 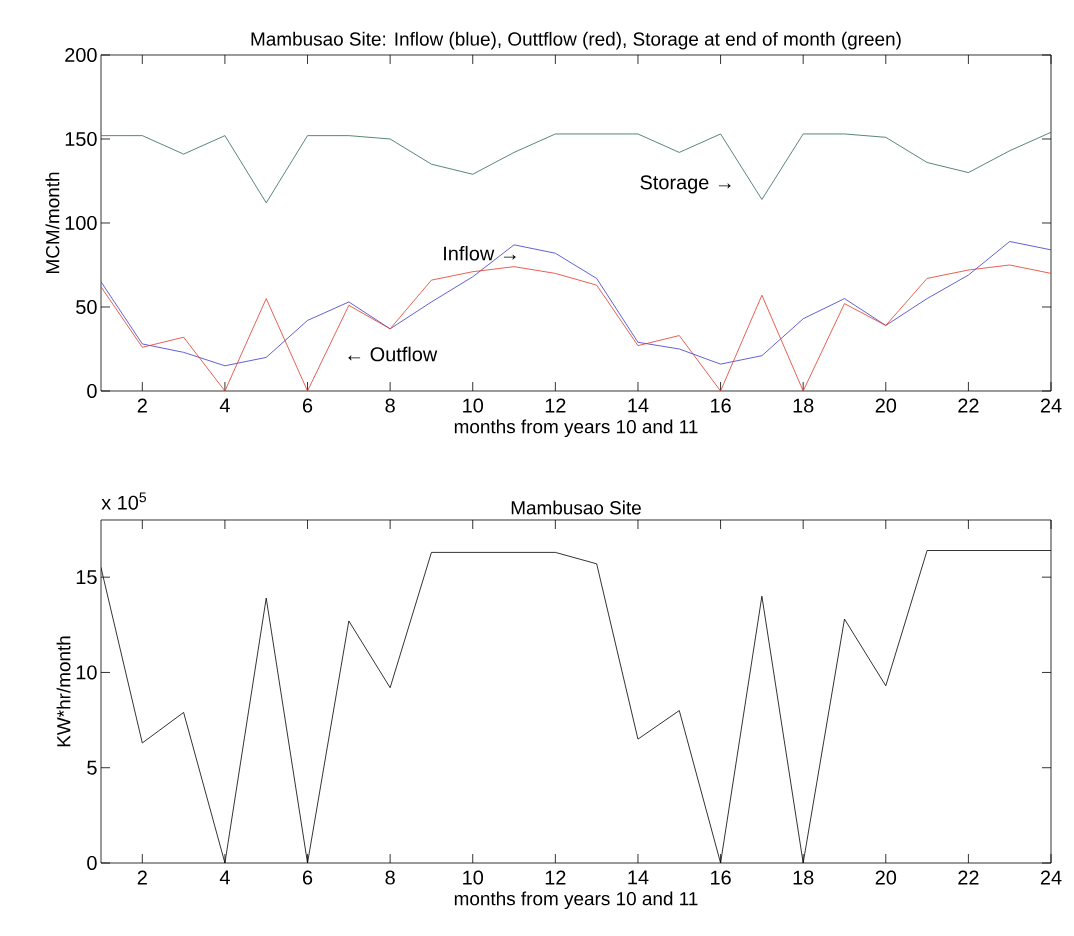 What do you see at coordinates (81, 55) in the screenshot?
I see `y-tick-label: 200` at bounding box center [81, 55].